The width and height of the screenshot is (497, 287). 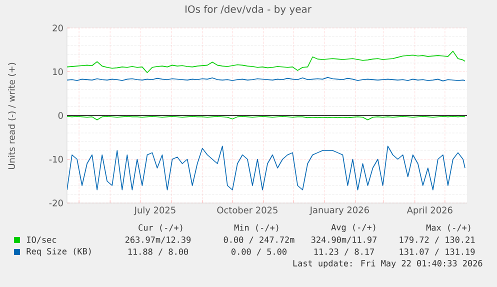 What do you see at coordinates (344, 252) in the screenshot?
I see `text: 11.23 / 8.17` at bounding box center [344, 252].